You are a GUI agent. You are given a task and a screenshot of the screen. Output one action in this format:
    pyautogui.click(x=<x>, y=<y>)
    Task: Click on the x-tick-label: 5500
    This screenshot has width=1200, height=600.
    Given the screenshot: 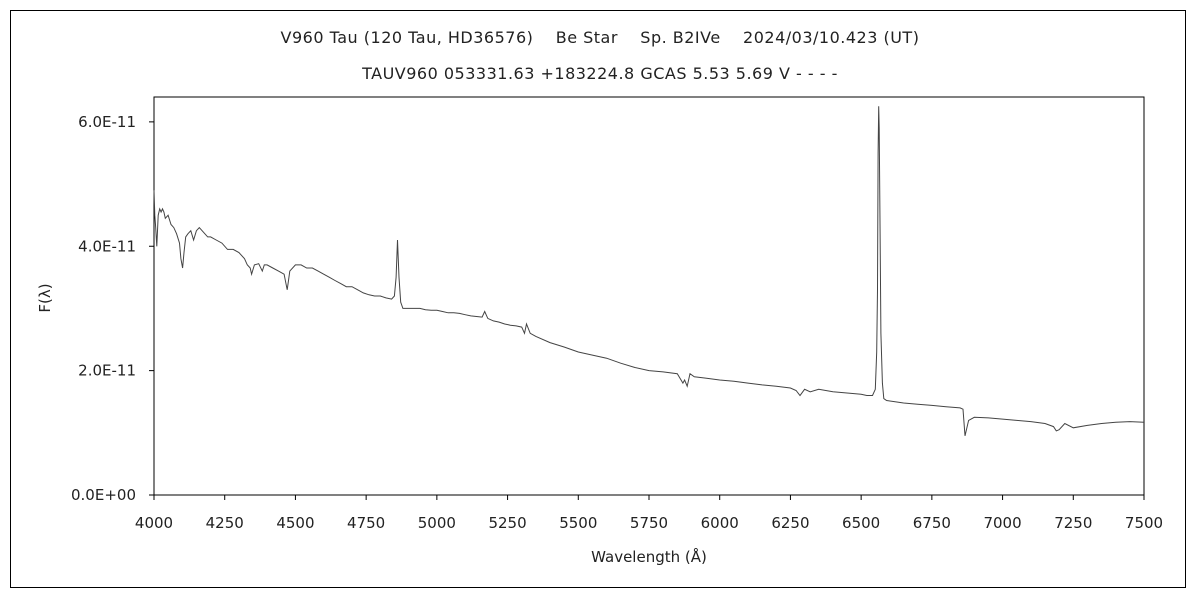 What is the action you would take?
    pyautogui.click(x=578, y=523)
    